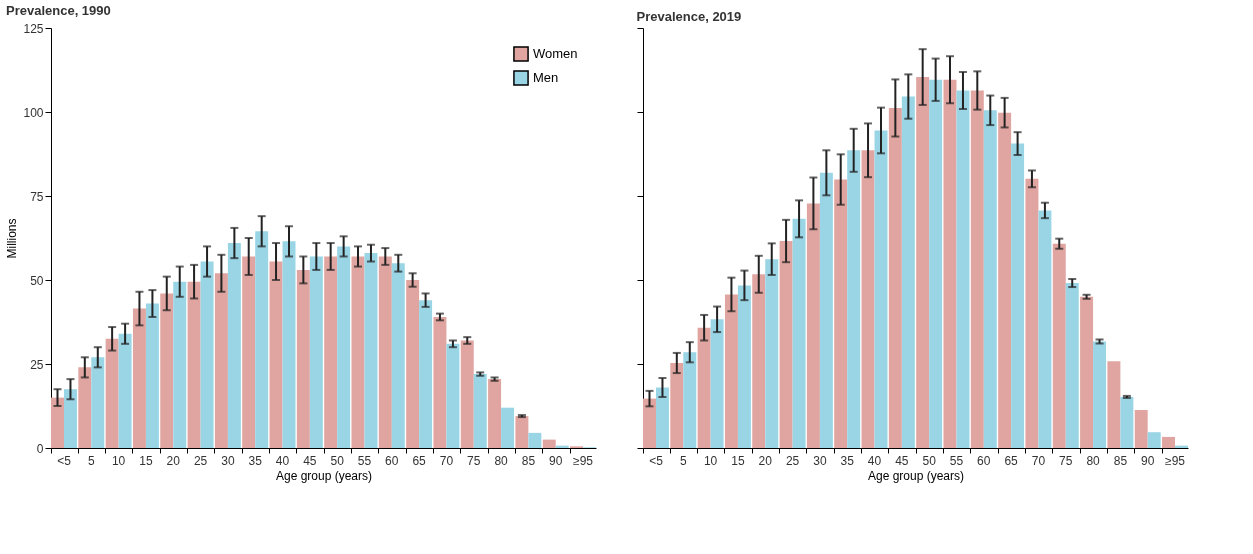 This screenshot has height=554, width=1253. What do you see at coordinates (324, 475) in the screenshot?
I see `x-axis-title: Age group (years)` at bounding box center [324, 475].